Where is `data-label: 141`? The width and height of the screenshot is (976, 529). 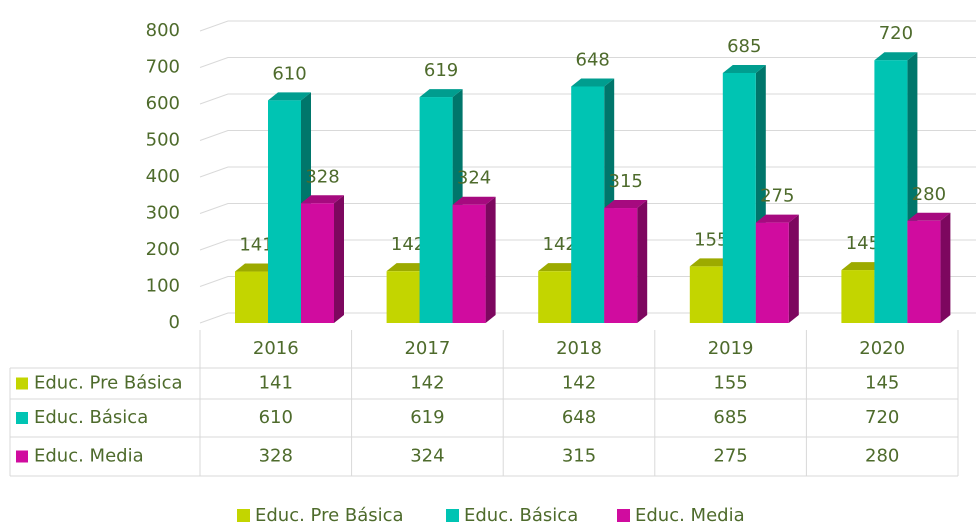
data-label: 141 is located at coordinates (256, 245).